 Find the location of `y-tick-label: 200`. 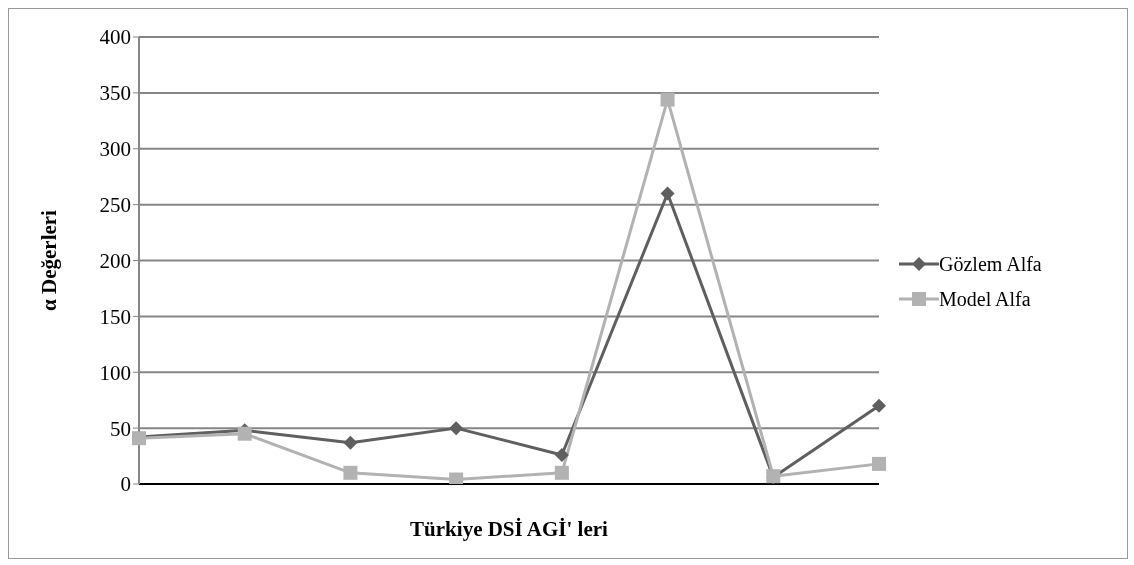

y-tick-label: 200 is located at coordinates (115, 260).